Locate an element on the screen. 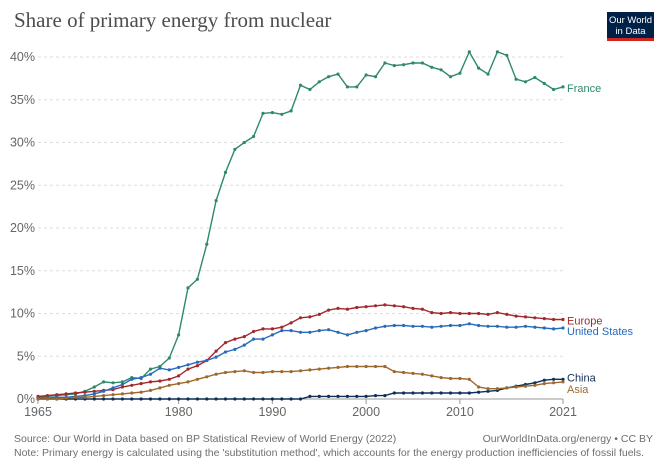 The image size is (666, 470). series-asia is located at coordinates (300, 382).